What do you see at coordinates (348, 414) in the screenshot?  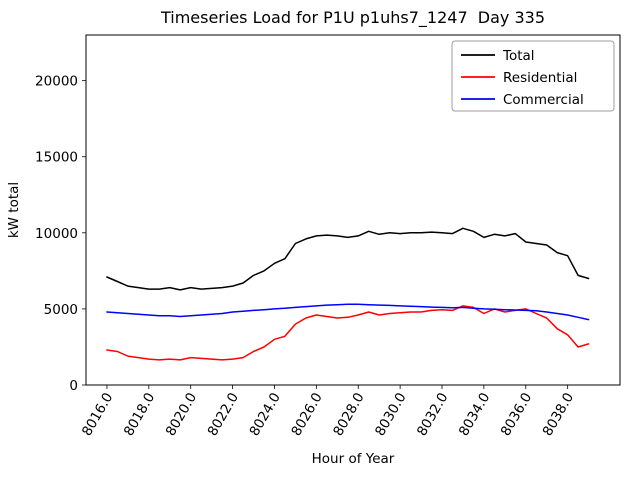 I see `x-tick-label: 8028.0` at bounding box center [348, 414].